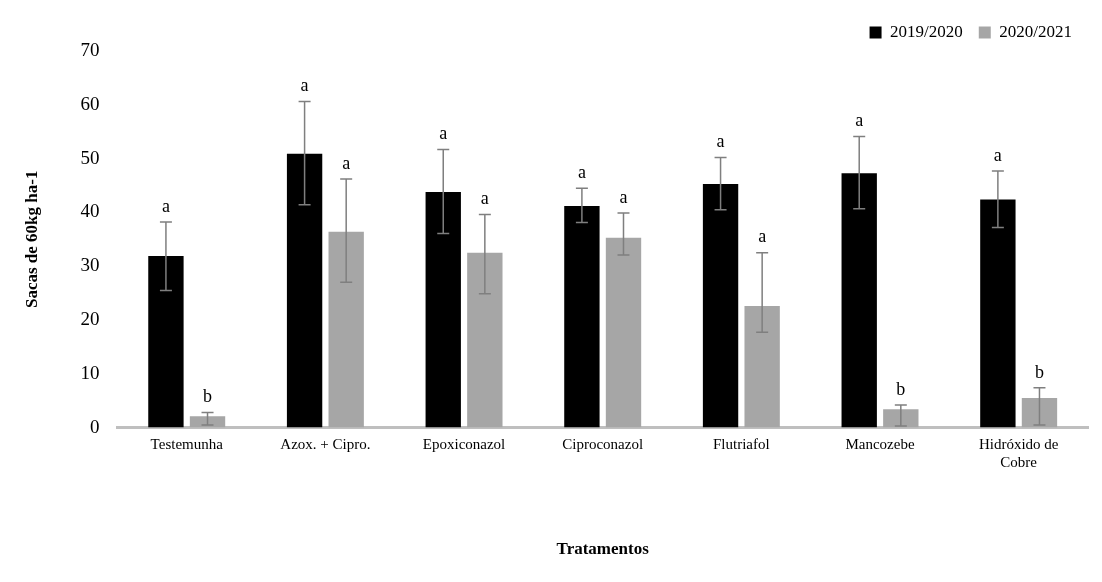  I want to click on x-tick-label: Hidróxido de Cobre, so click(1018, 452).